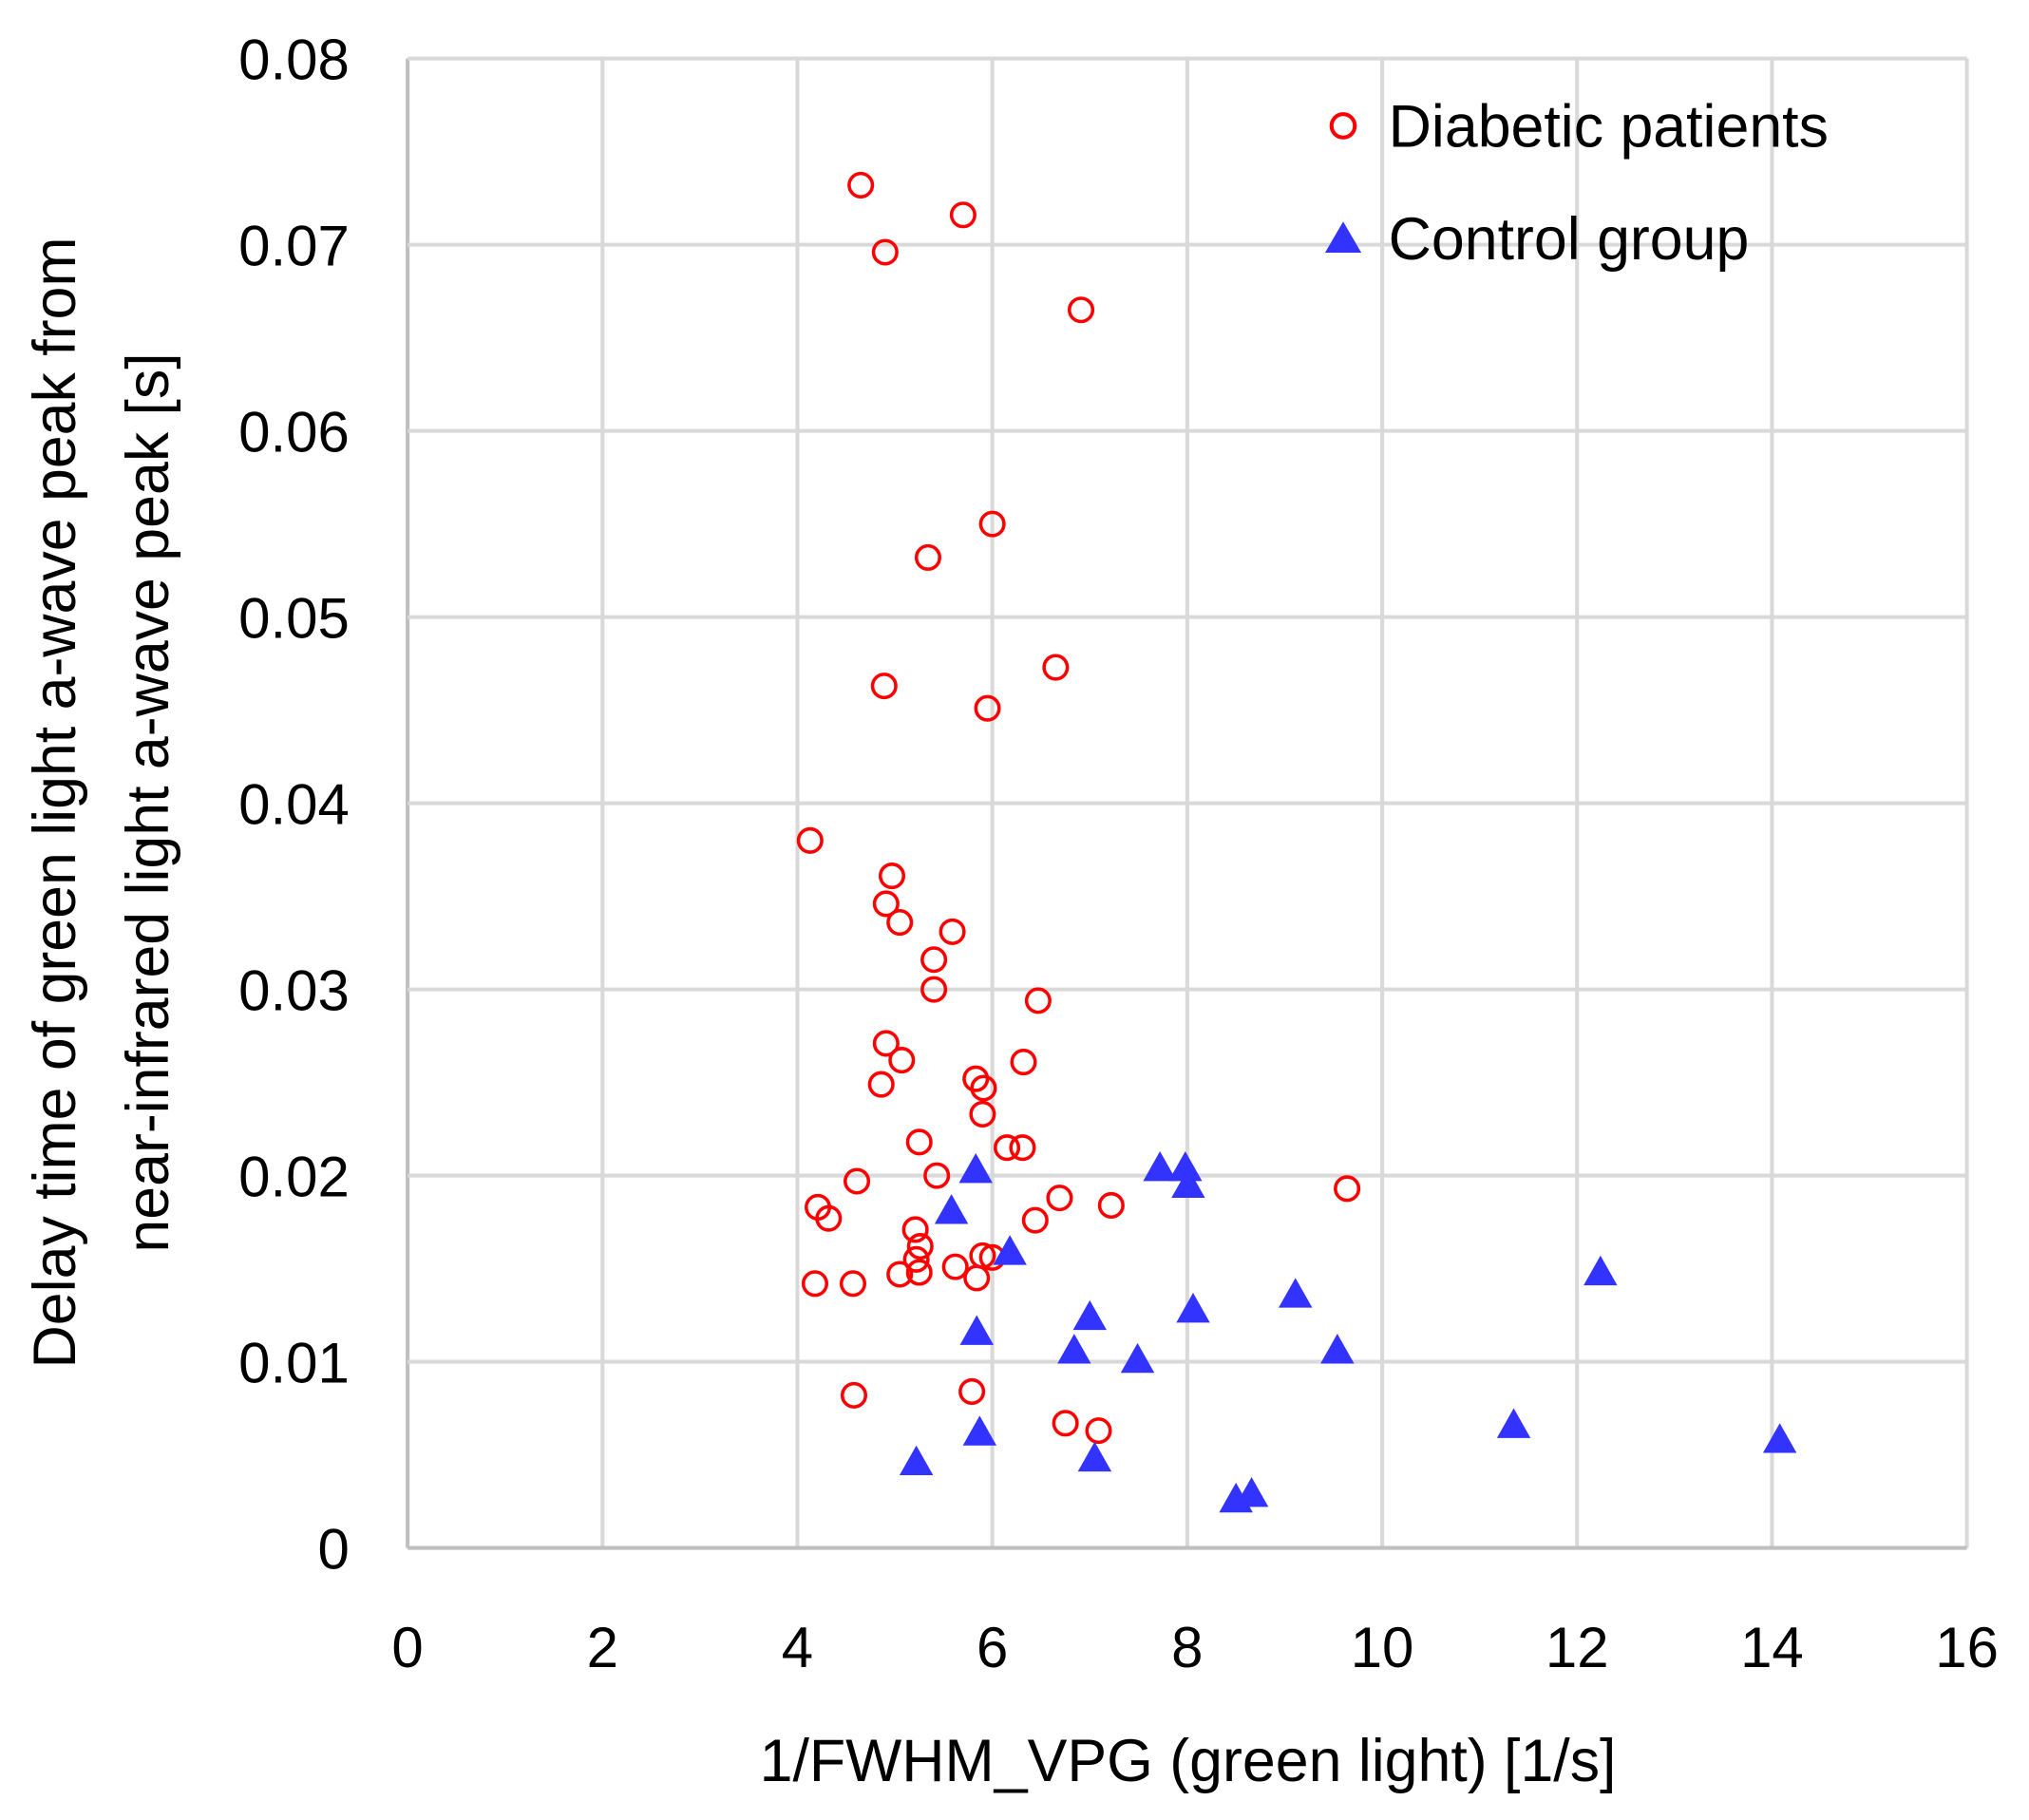 The height and width of the screenshot is (1820, 2029). Describe the element at coordinates (294, 59) in the screenshot. I see `y-tick-label: 0.08` at that location.